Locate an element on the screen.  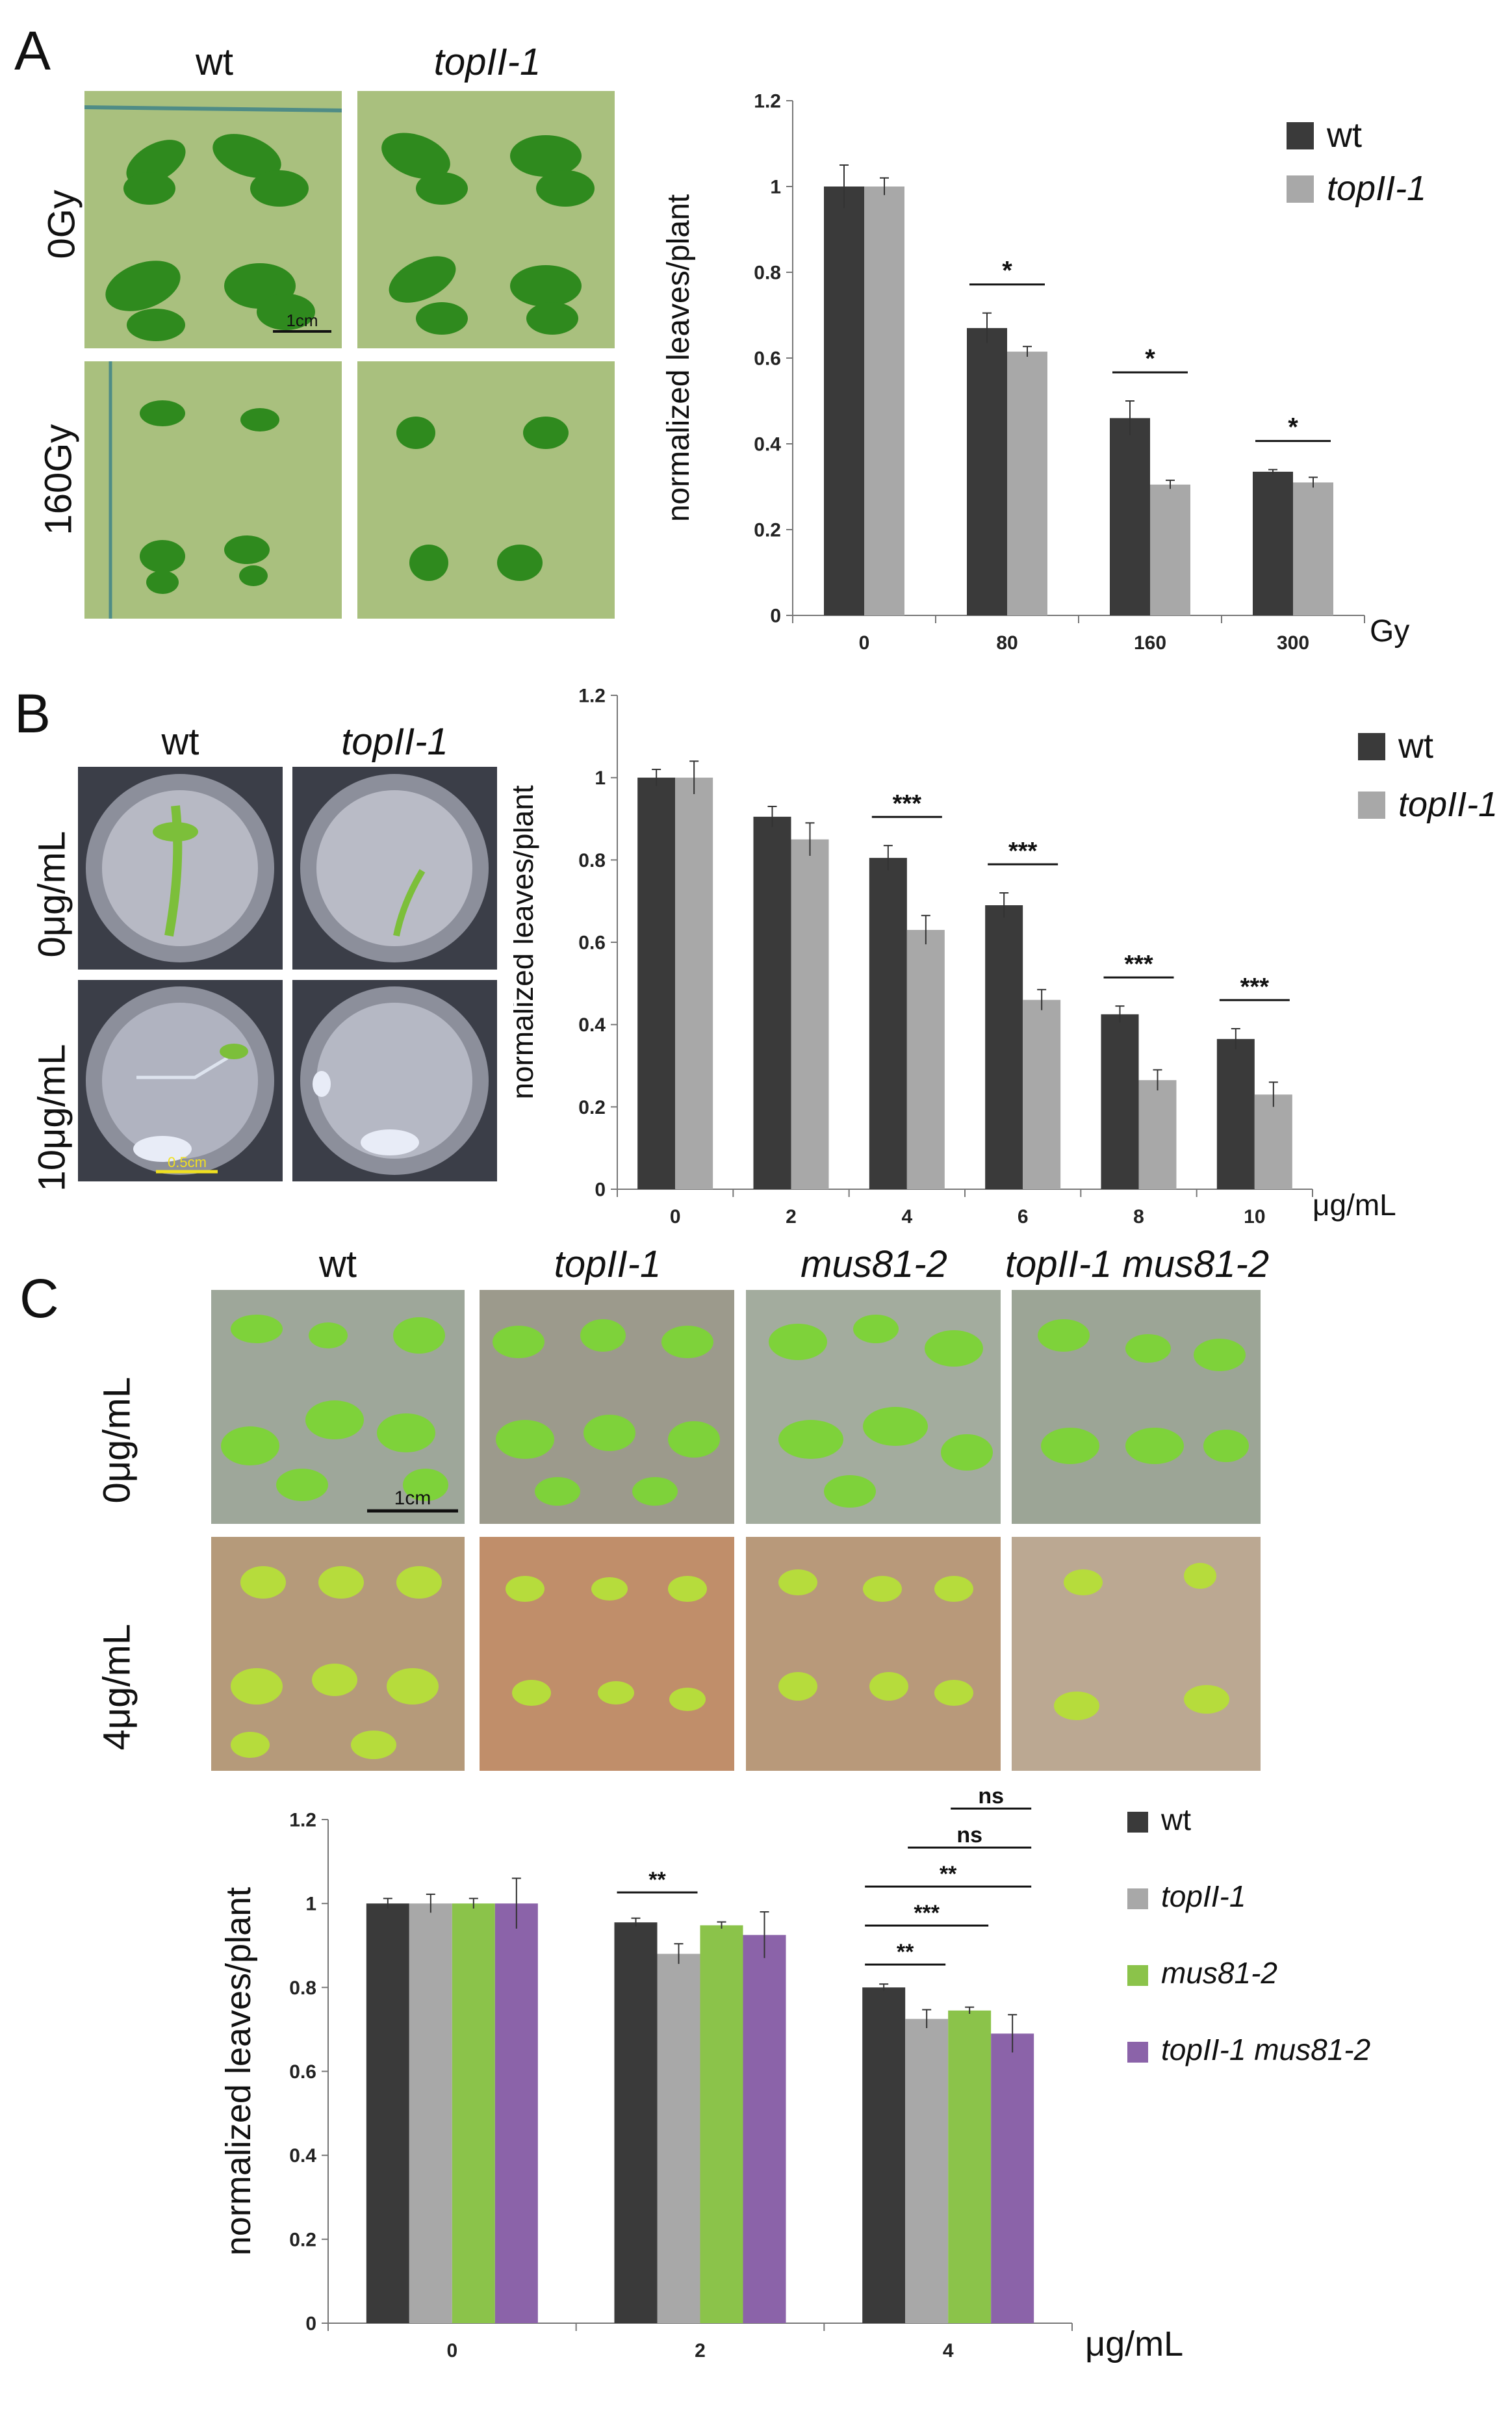
legend-label: topII-1 mus81-2 is located at coordinates (1265, 2049).